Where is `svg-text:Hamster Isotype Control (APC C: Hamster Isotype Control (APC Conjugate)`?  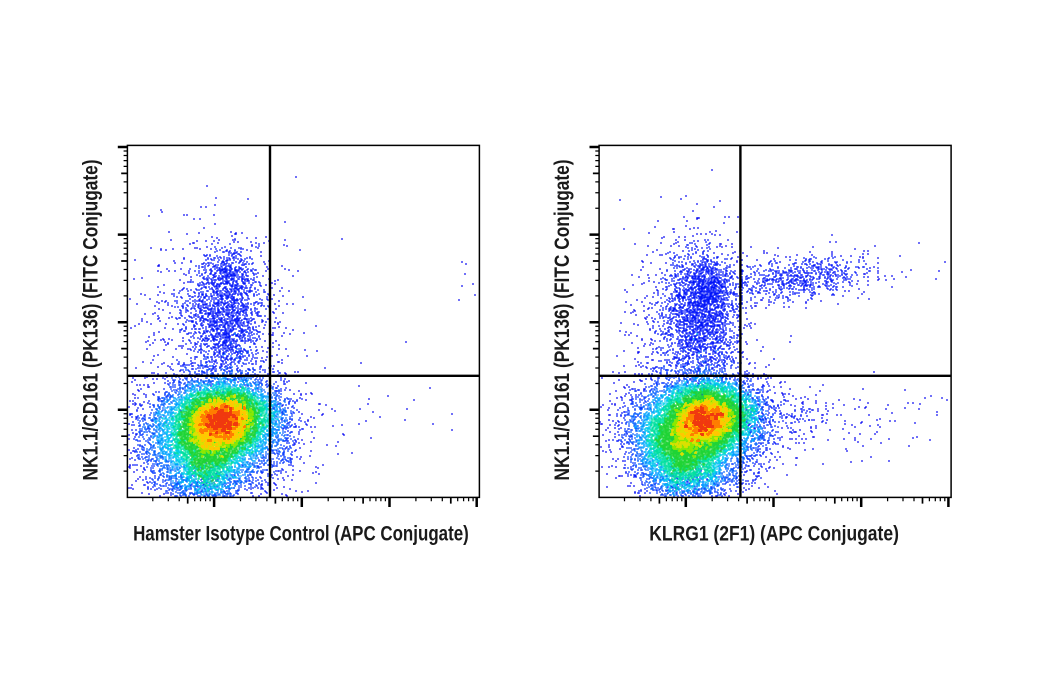
svg-text:Hamster Isotype Control (APC C: Hamster Isotype Control (APC Conjugate) is located at coordinates (301, 534).